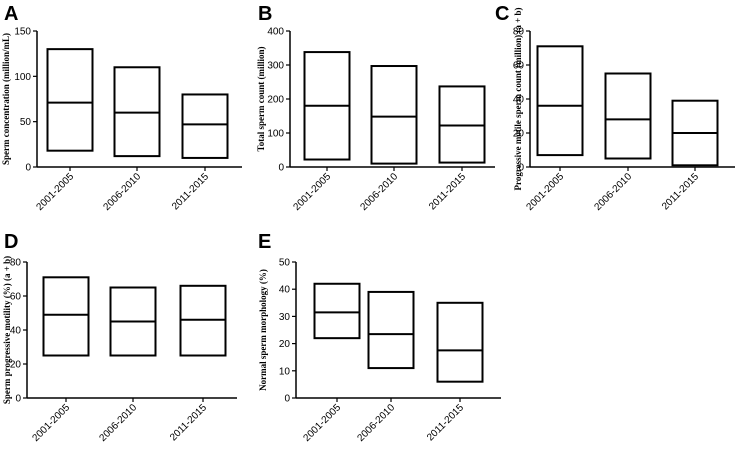  I want to click on panel-letter: C, so click(502, 14).